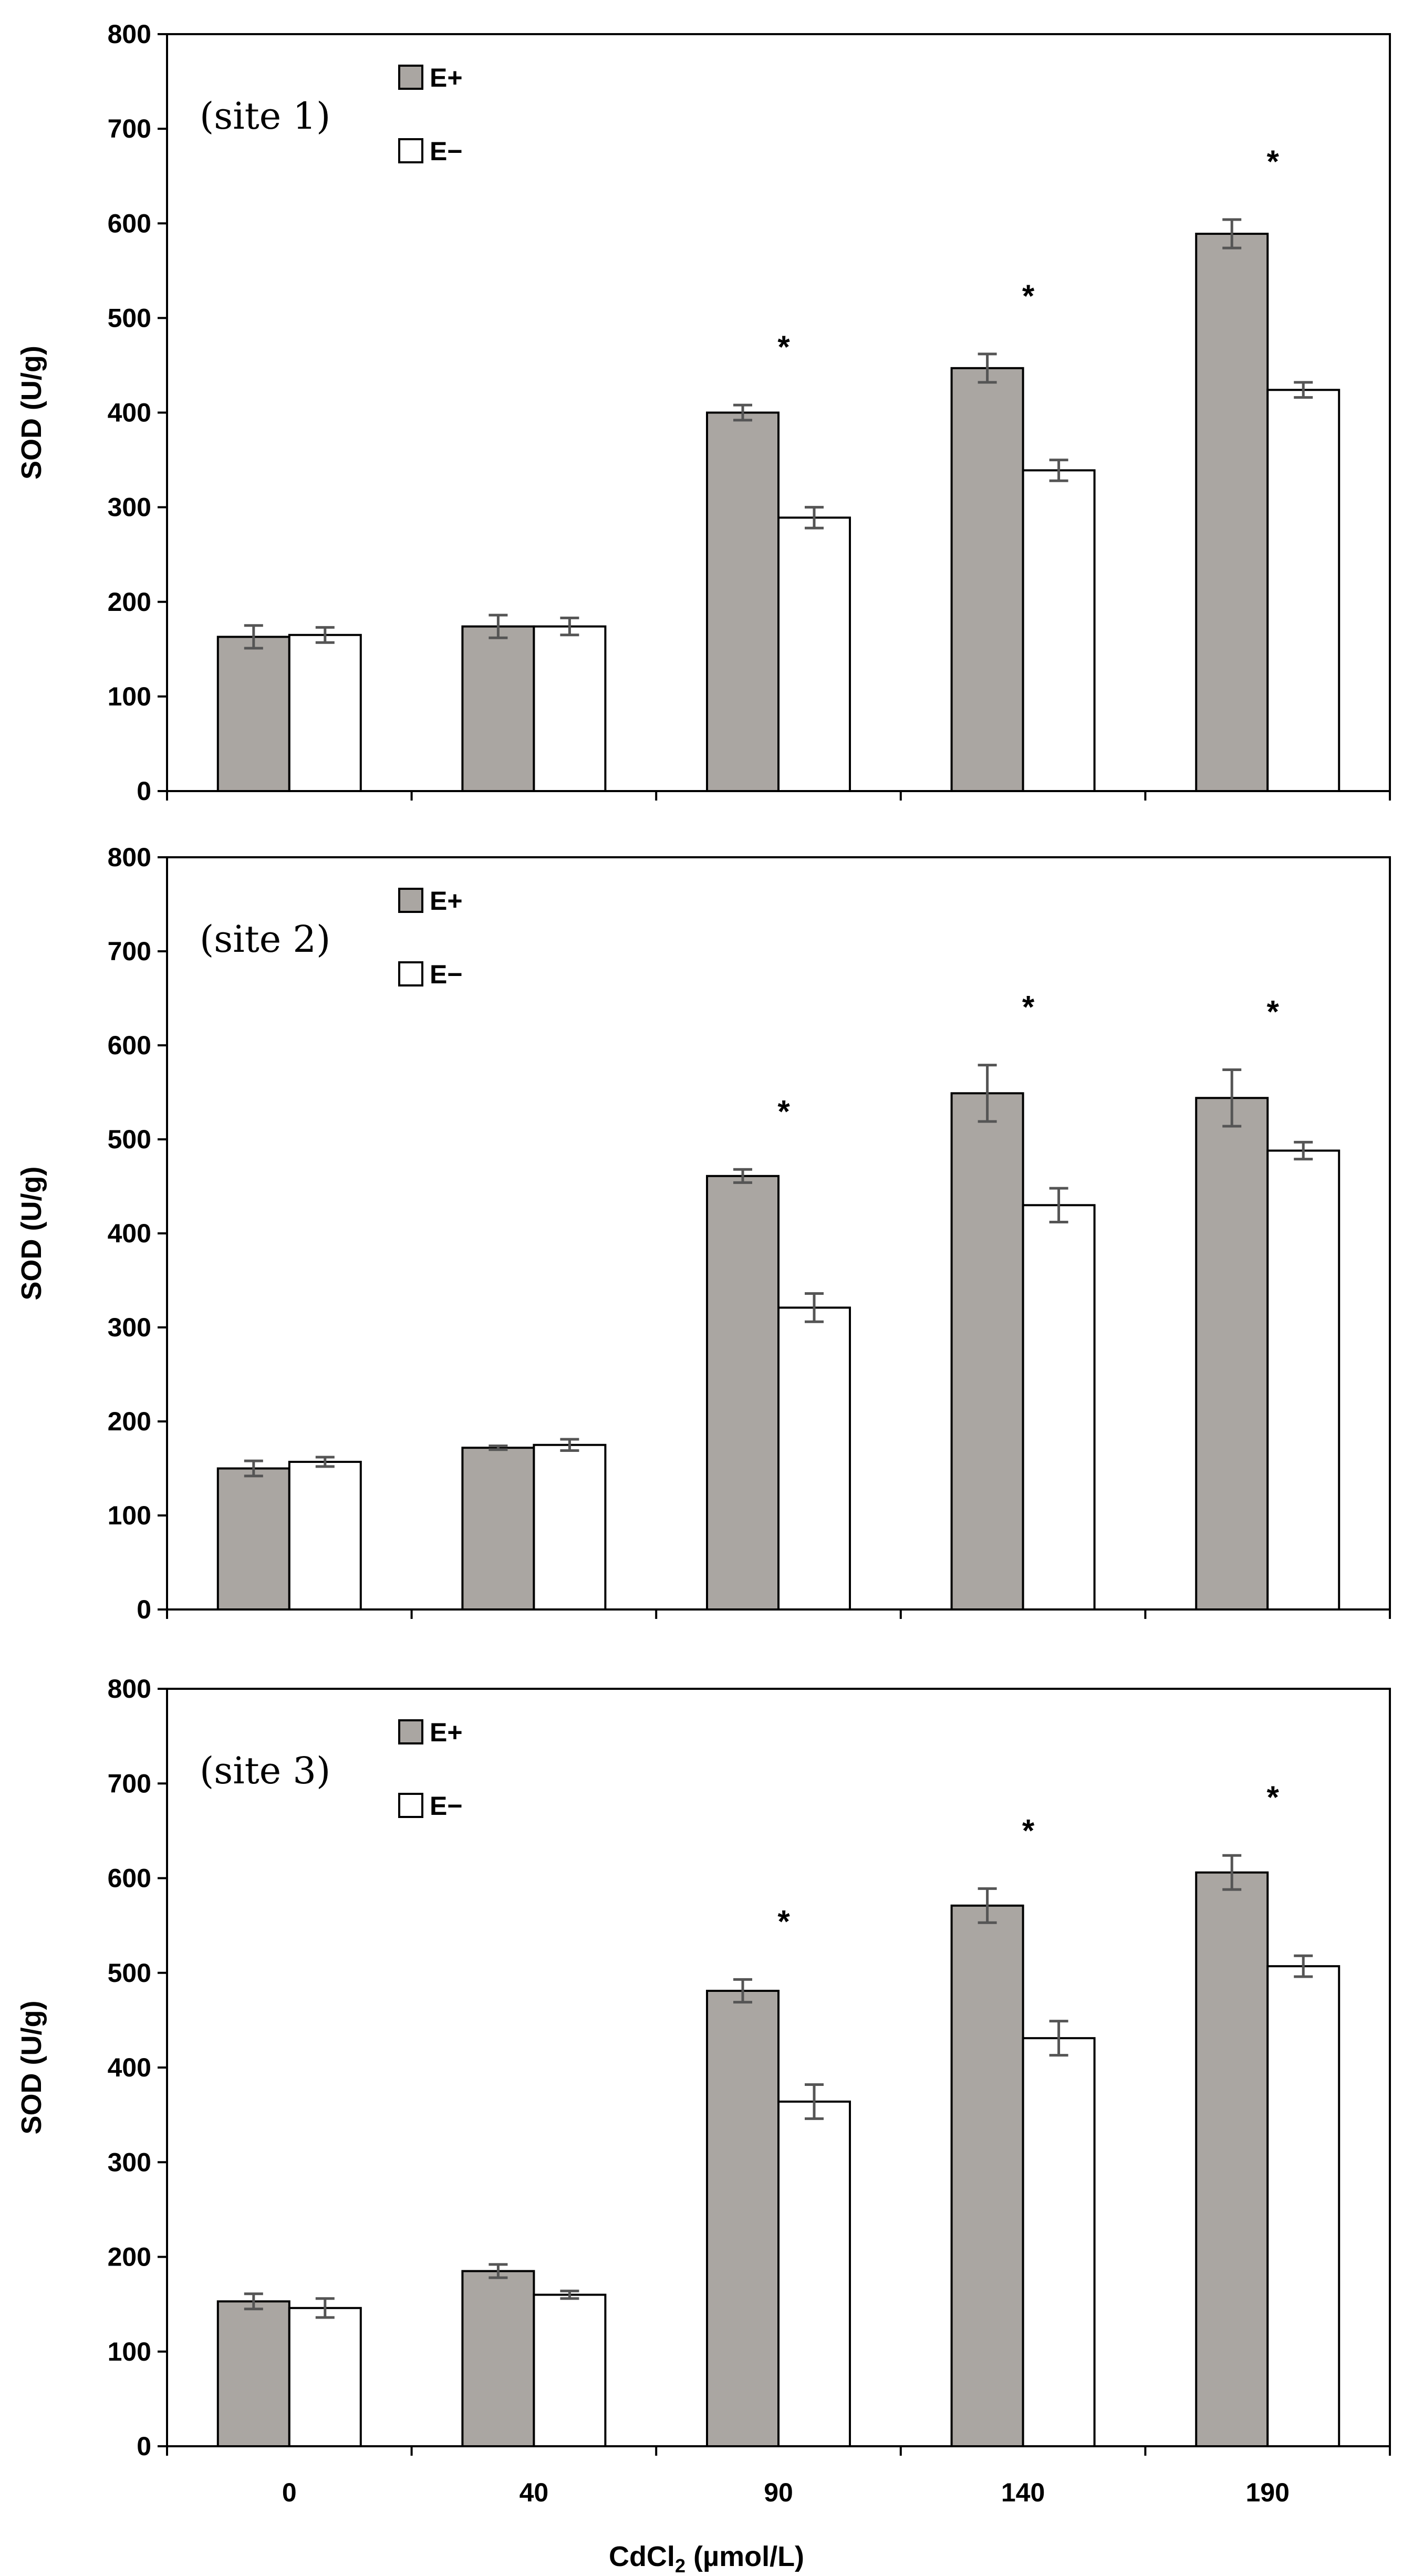 The width and height of the screenshot is (1413, 2576). I want to click on x-tick-label: 190, so click(1267, 2492).